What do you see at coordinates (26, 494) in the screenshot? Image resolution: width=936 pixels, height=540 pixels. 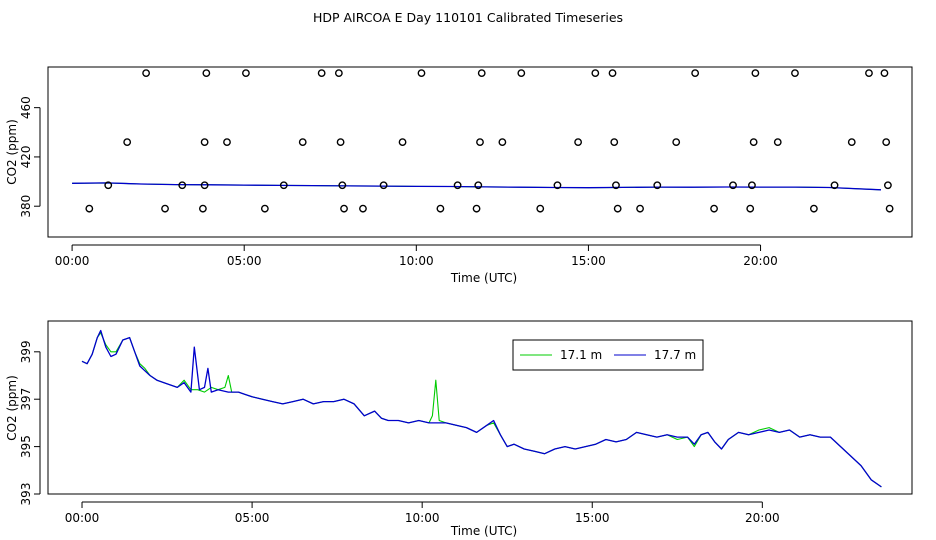 I see `bottom-y-tick-label: 393` at bounding box center [26, 494].